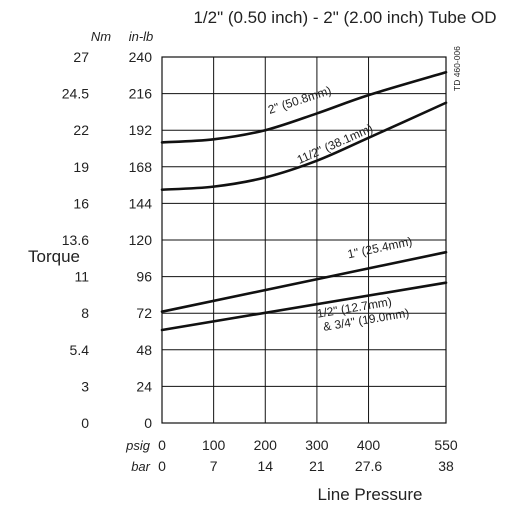  Describe the element at coordinates (265, 466) in the screenshot. I see `x-tick-bar-2: 14` at that location.